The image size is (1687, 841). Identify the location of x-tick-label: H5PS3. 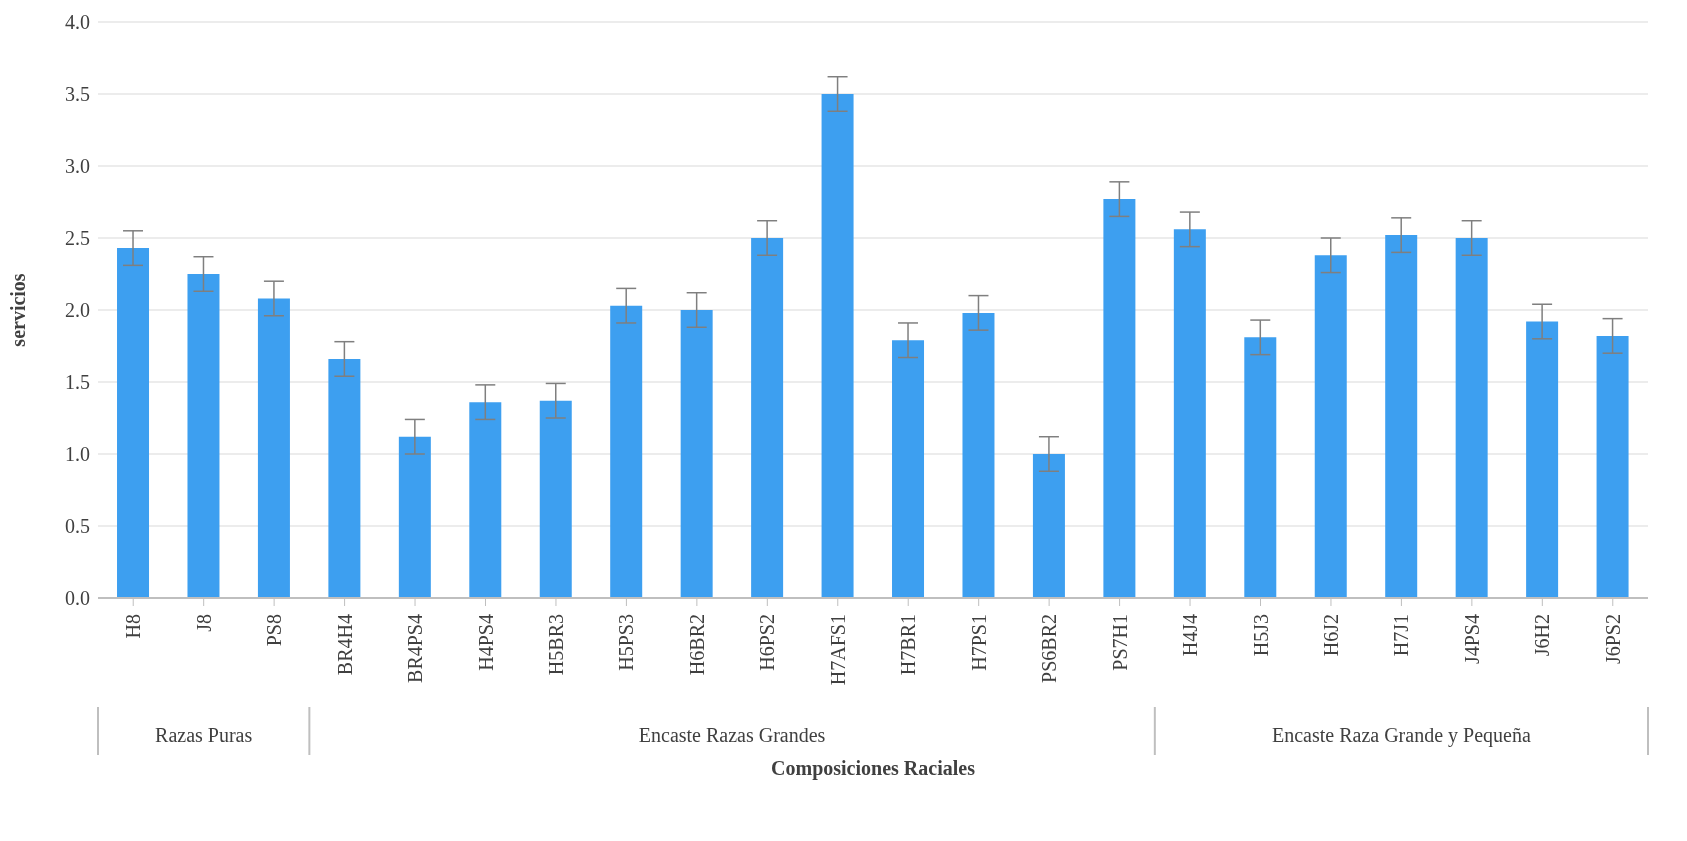
(626, 642).